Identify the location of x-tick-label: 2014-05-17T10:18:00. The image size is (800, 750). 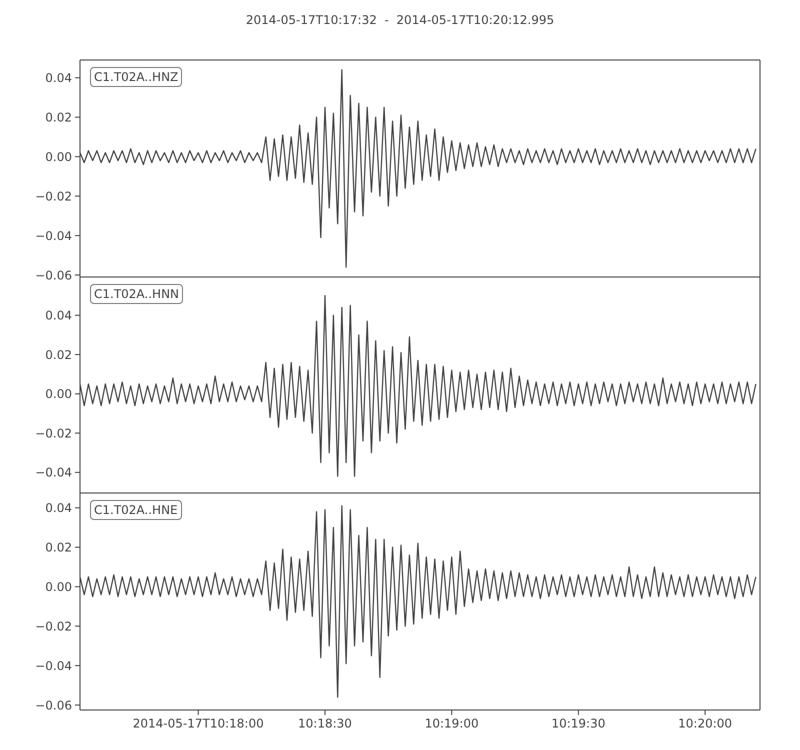
(198, 723).